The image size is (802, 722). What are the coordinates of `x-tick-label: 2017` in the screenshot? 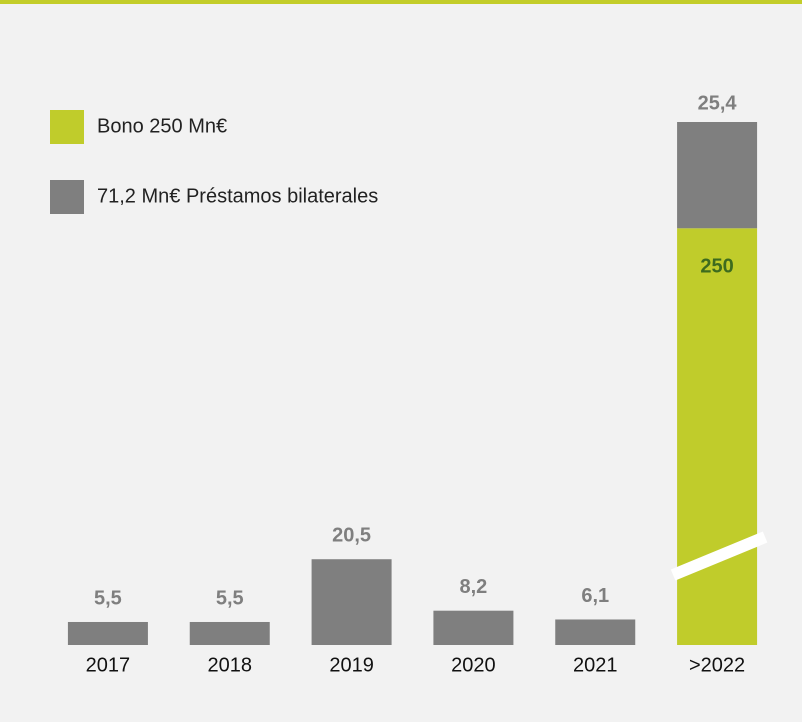 It's located at (108, 665).